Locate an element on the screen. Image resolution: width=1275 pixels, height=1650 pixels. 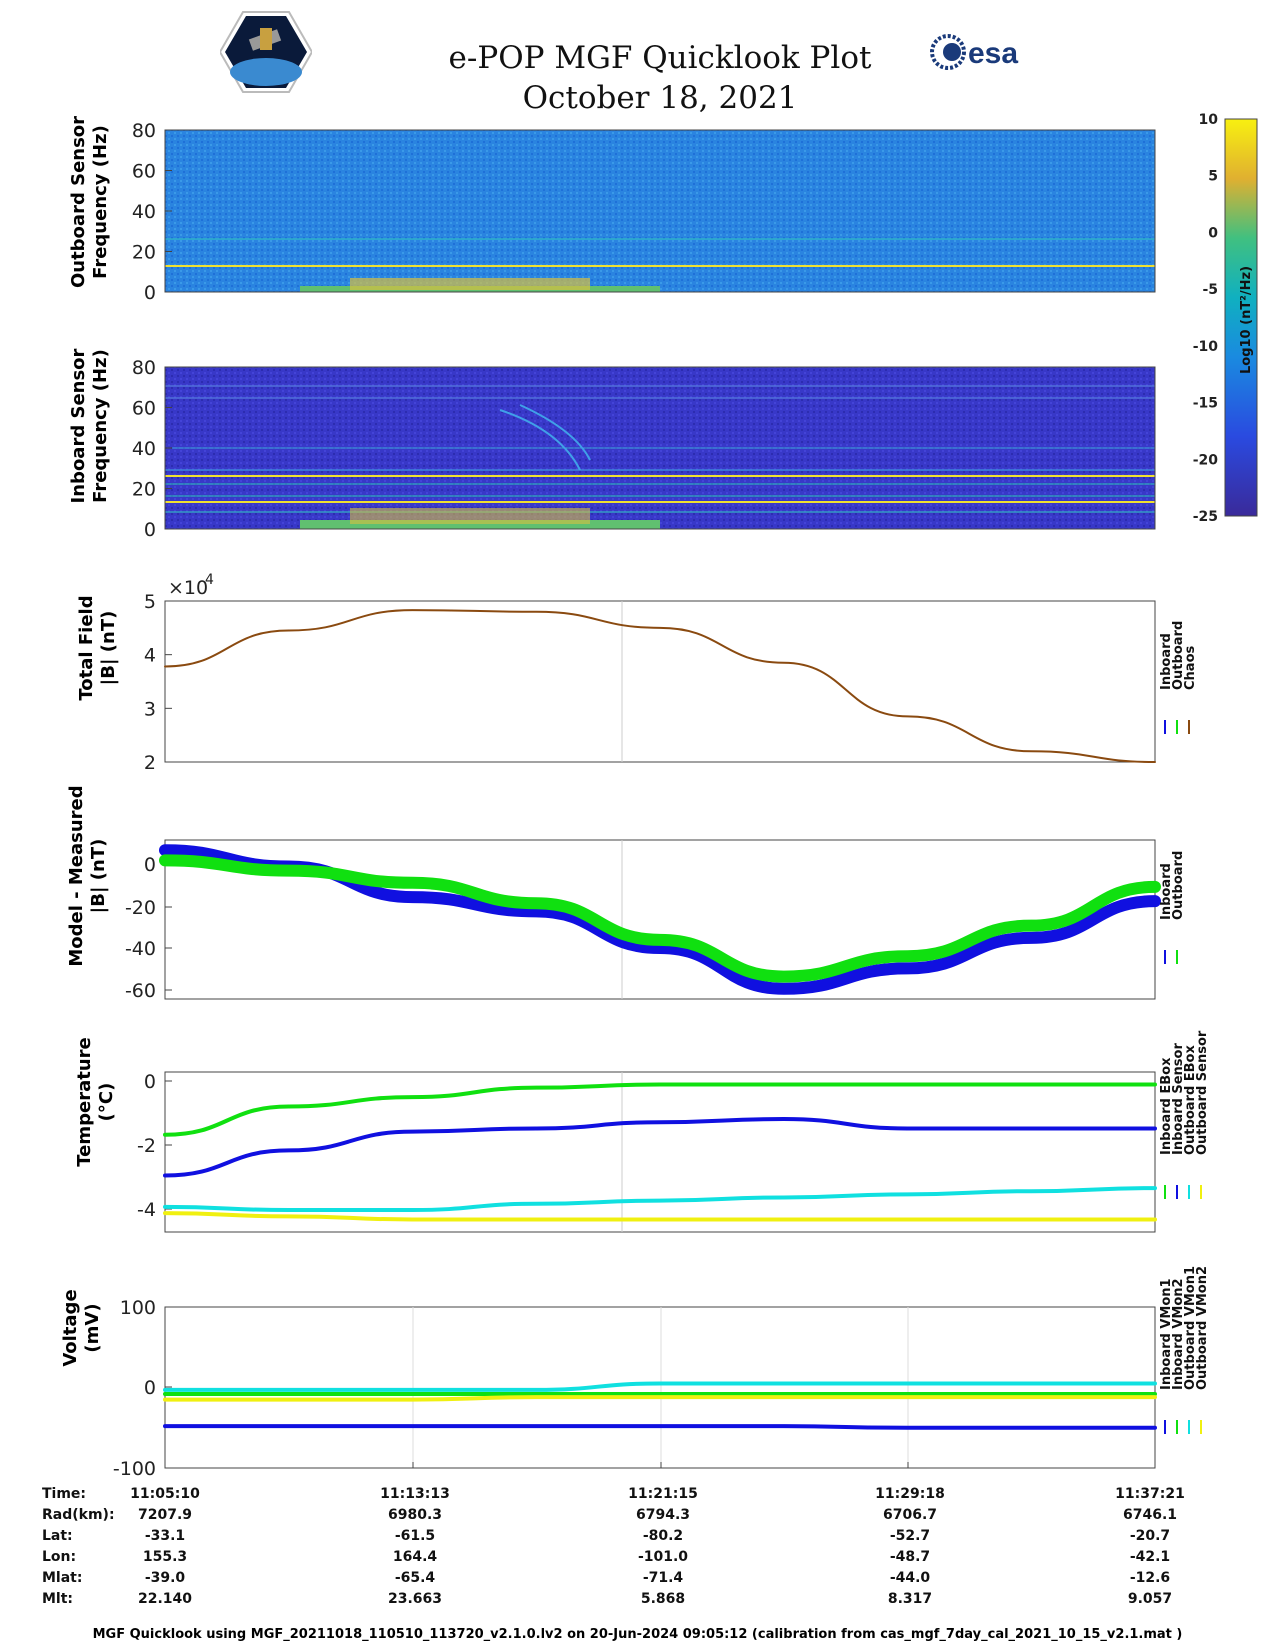
inboard_spec-ytick: 0 is located at coordinates (150, 530).